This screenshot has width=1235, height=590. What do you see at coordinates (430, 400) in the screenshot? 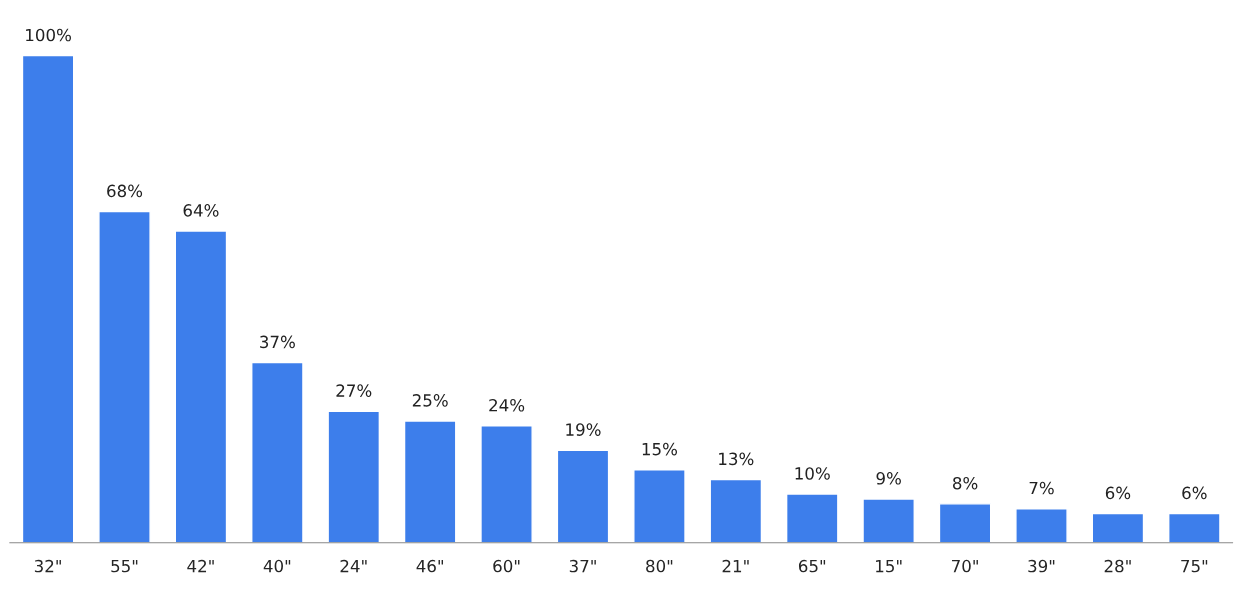
I see `data-label: 25%` at bounding box center [430, 400].